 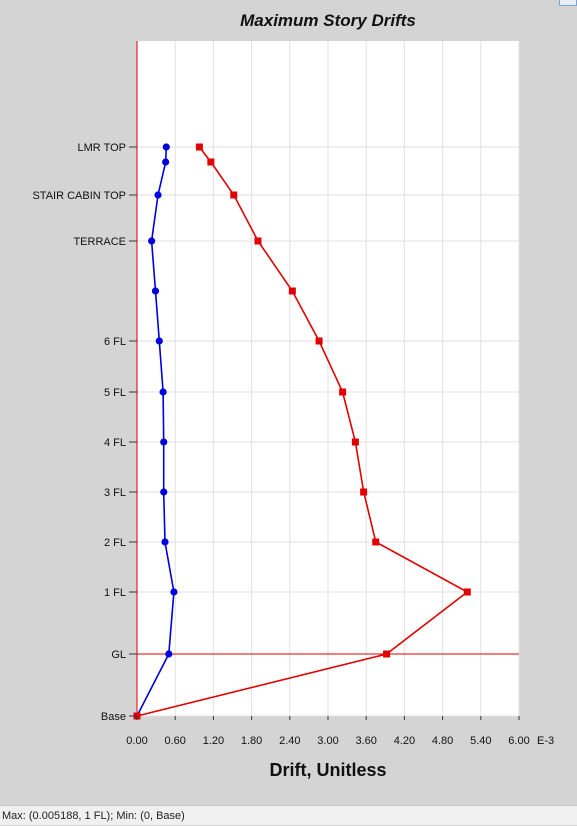 I want to click on y-tick-label: 5 FL, so click(x=115, y=393).